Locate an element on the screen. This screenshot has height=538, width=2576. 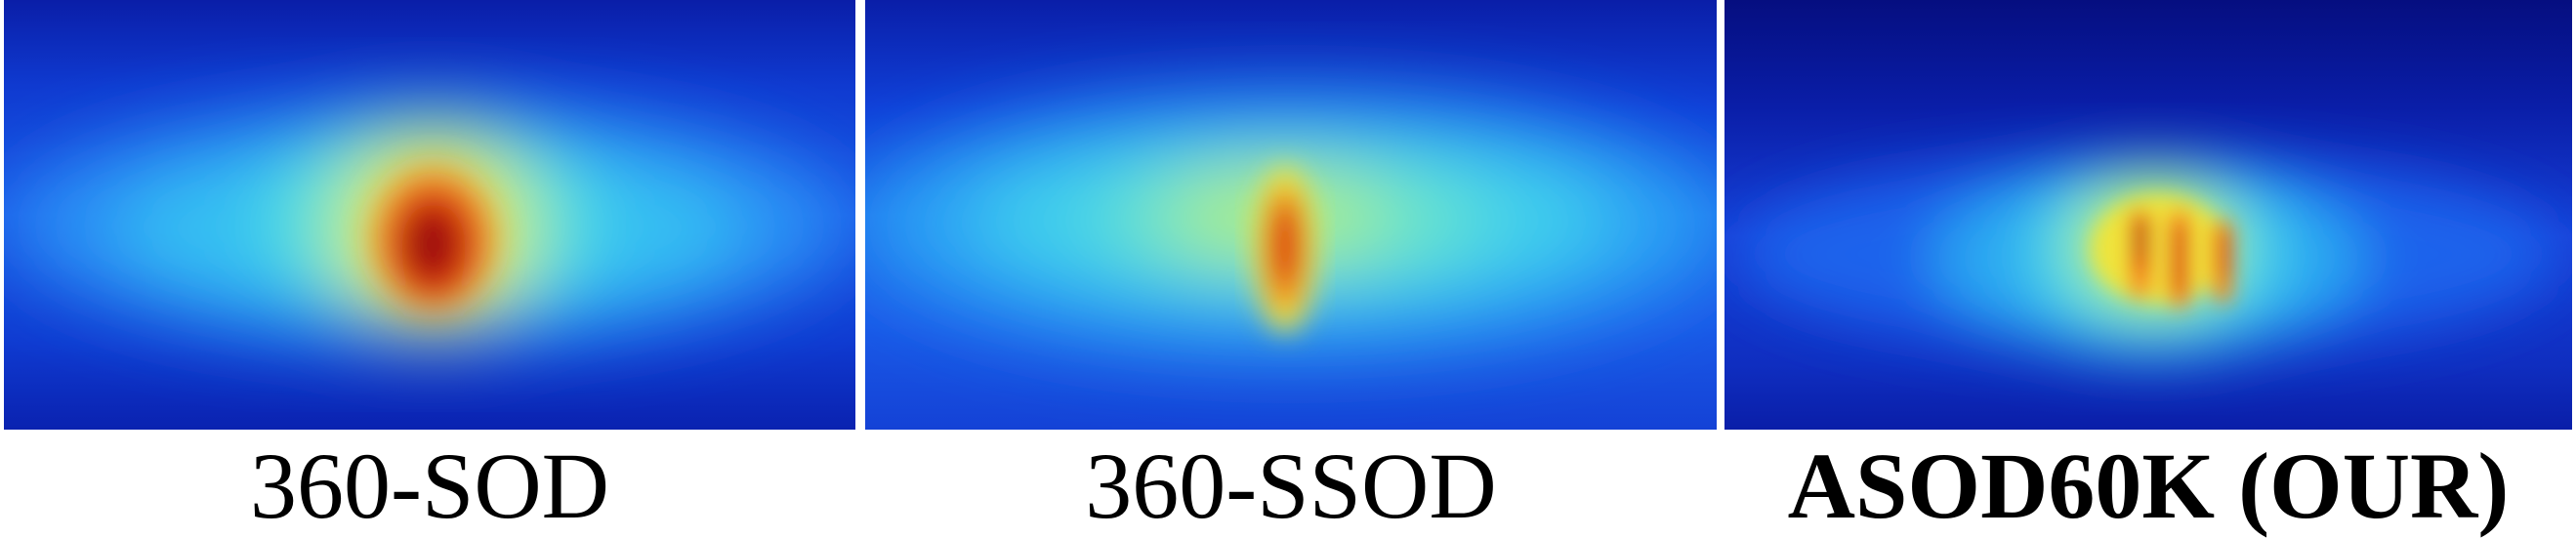
caption-360-sod: 360-SOD is located at coordinates (429, 486).